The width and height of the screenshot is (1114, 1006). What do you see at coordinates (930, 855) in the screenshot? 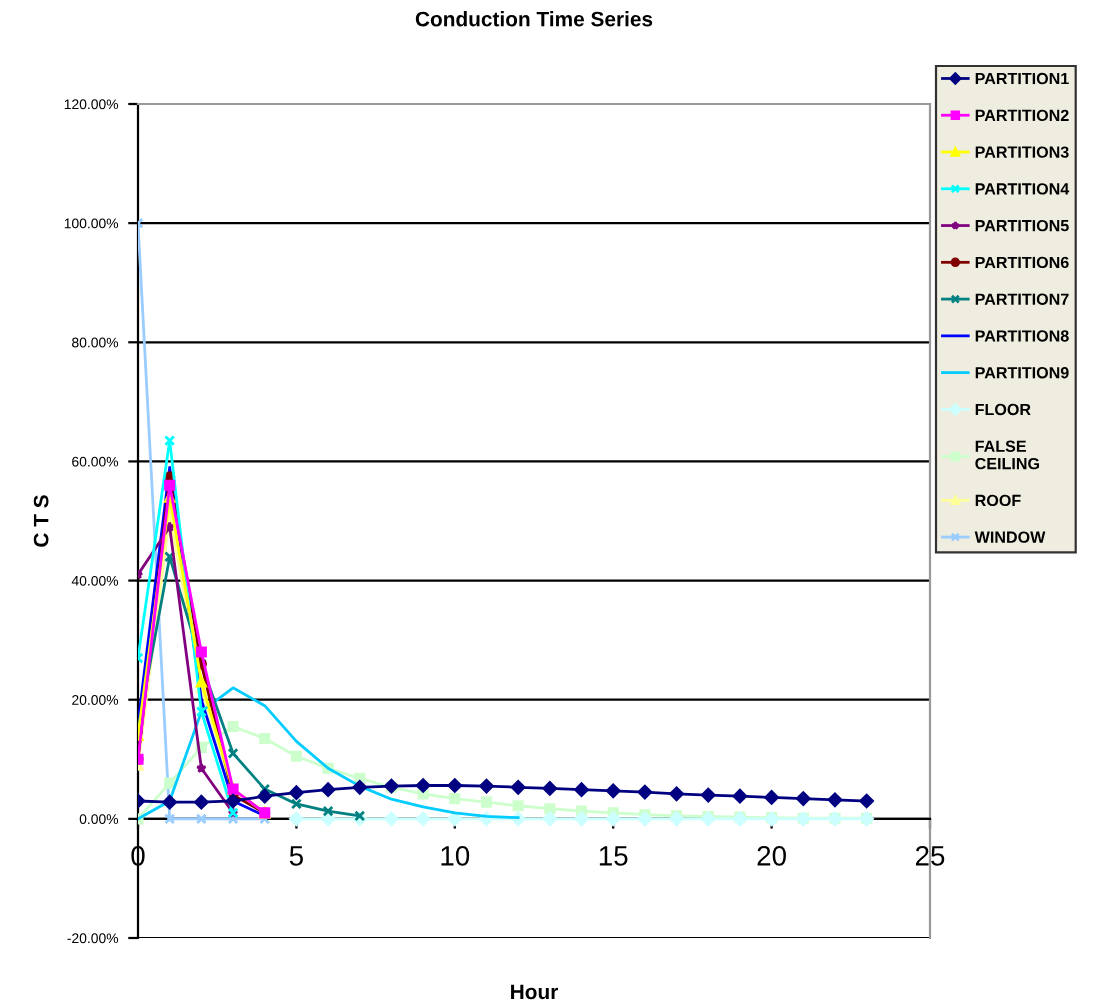
I see `x-tick-label: 25` at bounding box center [930, 855].